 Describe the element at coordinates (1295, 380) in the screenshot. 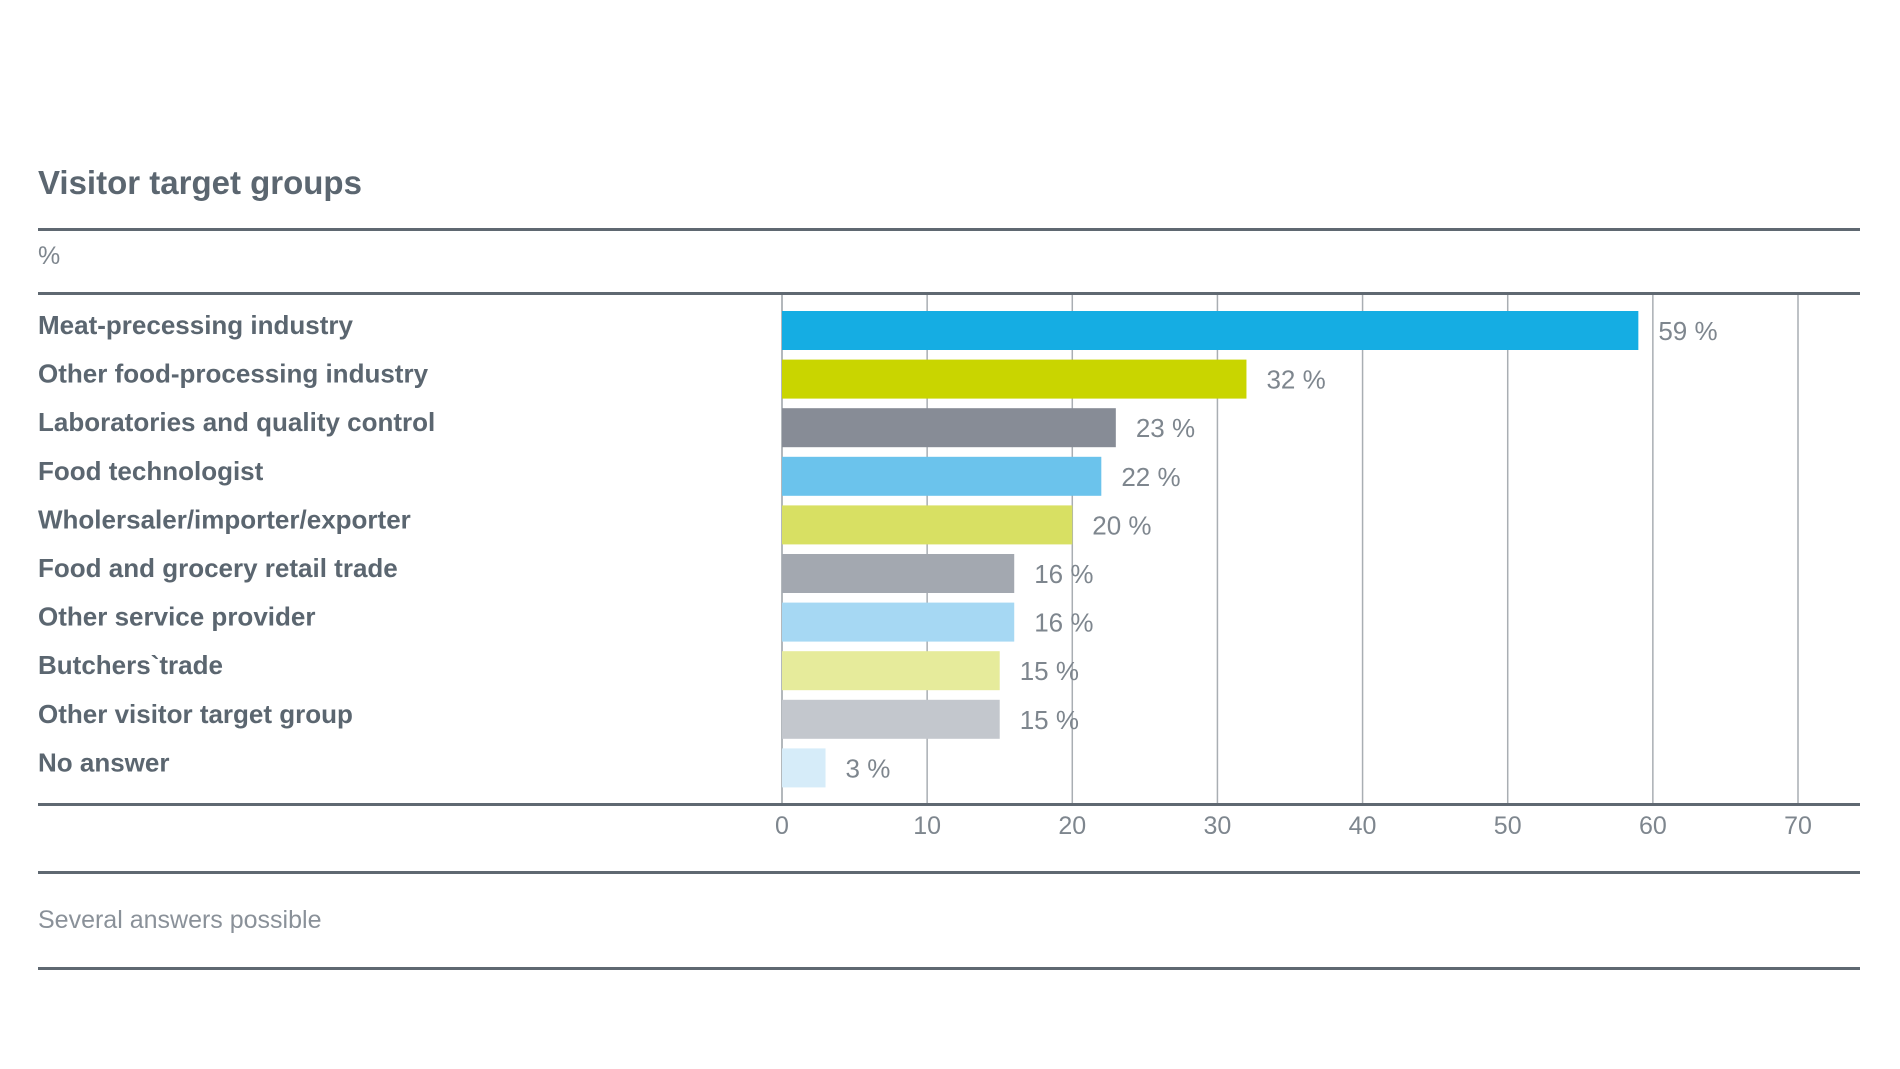

I see `value-label: 32 %` at that location.